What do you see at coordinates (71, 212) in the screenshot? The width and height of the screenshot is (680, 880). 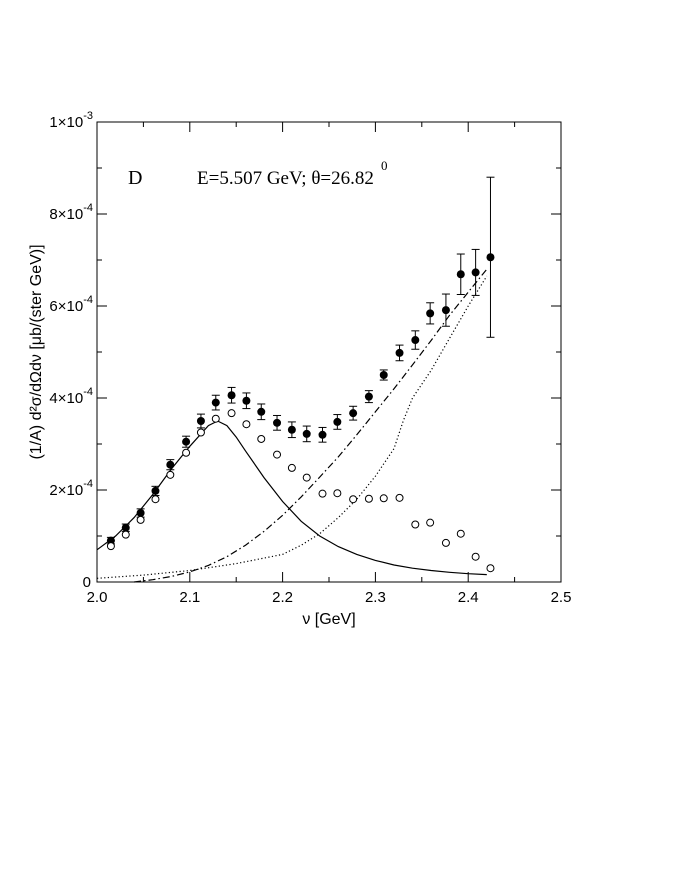 I see `y-tick-label: 8×10⁻⁴` at bounding box center [71, 212].